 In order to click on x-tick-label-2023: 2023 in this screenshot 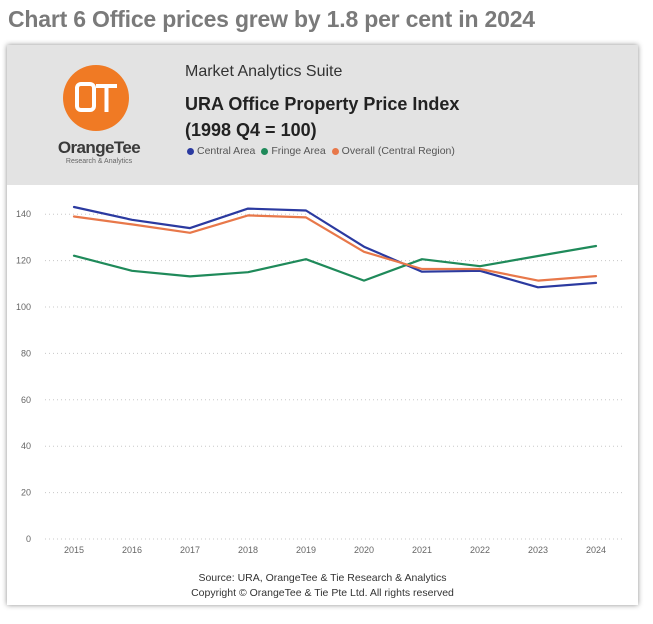, I will do `click(538, 550)`.